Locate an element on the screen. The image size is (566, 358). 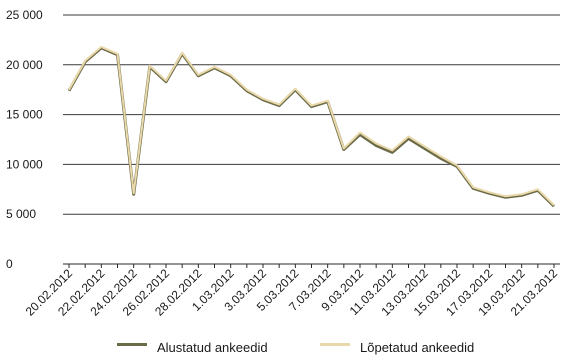
y-tick-label: 15 000 is located at coordinates (24, 115).